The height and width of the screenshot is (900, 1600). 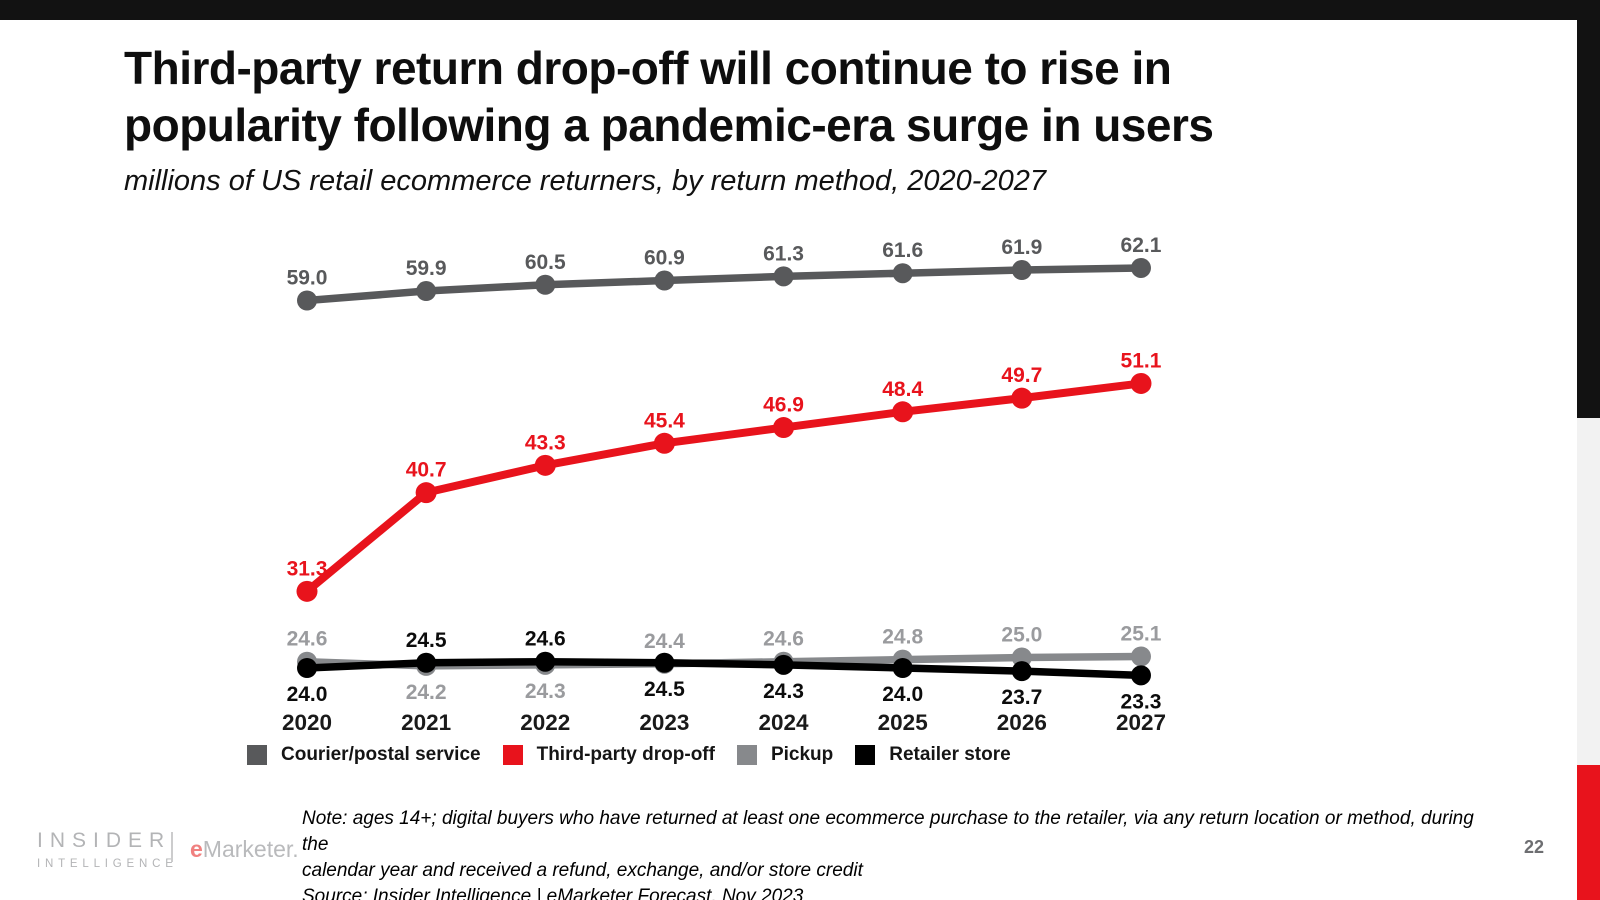 I want to click on logo-divider, so click(x=172, y=847).